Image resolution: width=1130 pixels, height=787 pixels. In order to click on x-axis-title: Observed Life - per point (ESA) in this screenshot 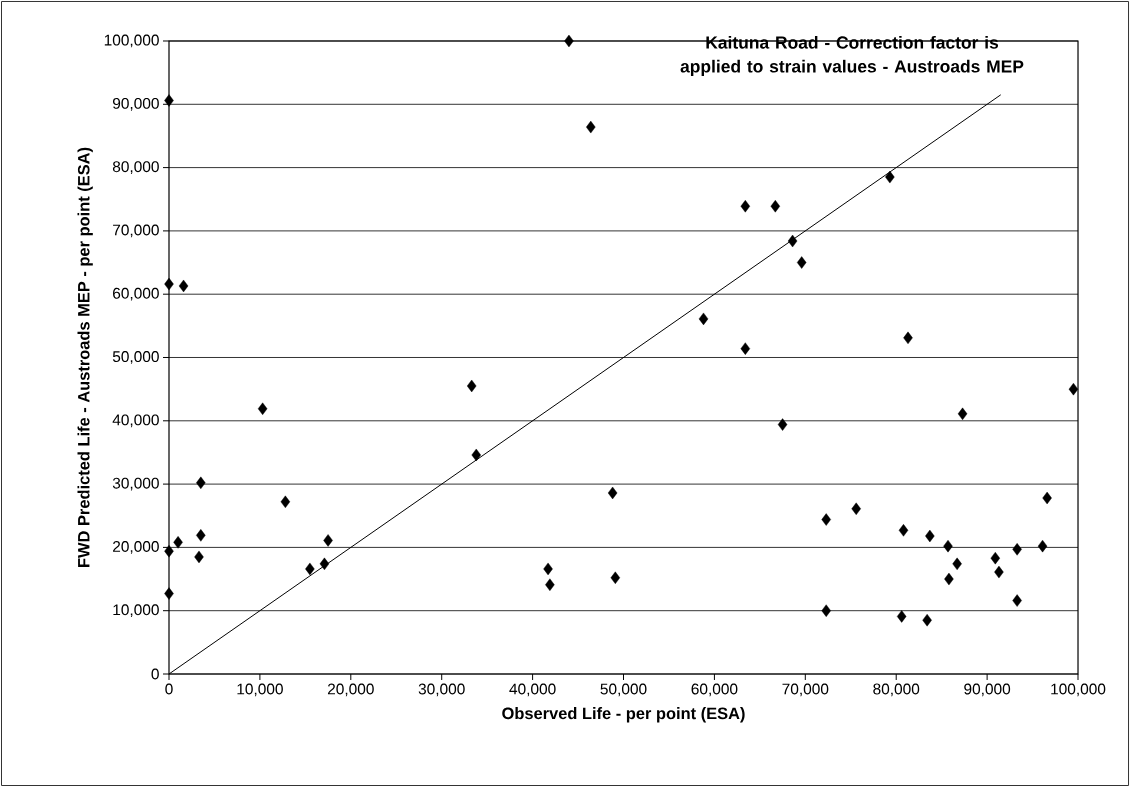, I will do `click(623, 715)`.